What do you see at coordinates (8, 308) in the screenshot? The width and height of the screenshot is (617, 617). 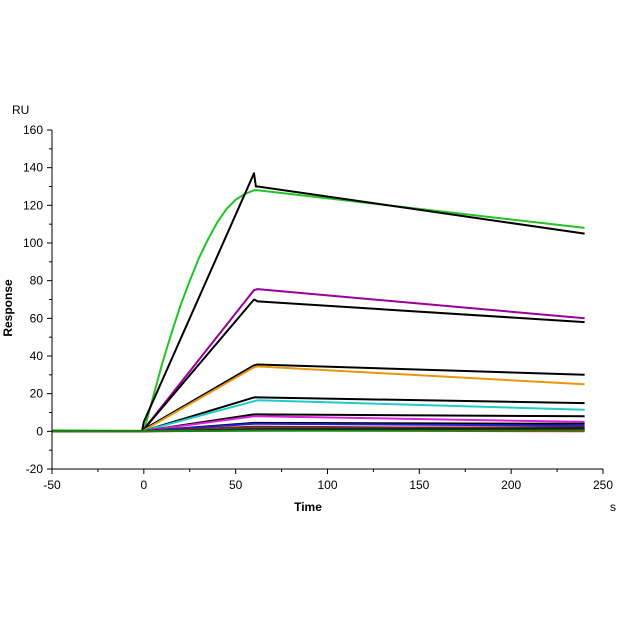 I see `y-axis-title: Response` at bounding box center [8, 308].